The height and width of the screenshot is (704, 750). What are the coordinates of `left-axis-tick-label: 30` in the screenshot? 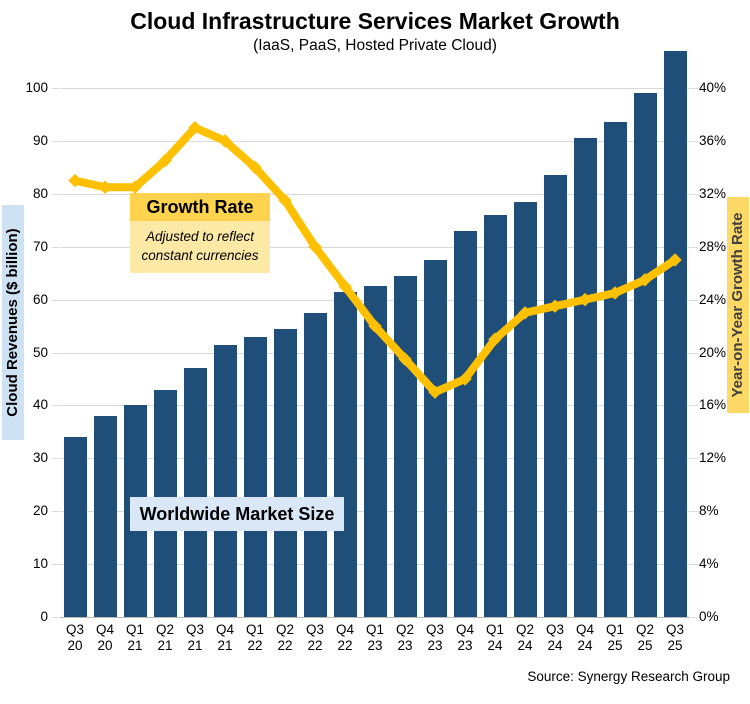 It's located at (40, 457).